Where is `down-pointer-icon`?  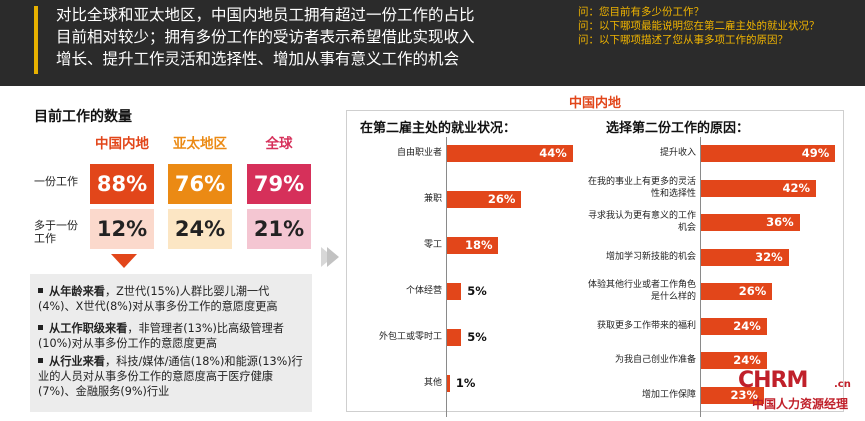
down-pointer-icon is located at coordinates (124, 261).